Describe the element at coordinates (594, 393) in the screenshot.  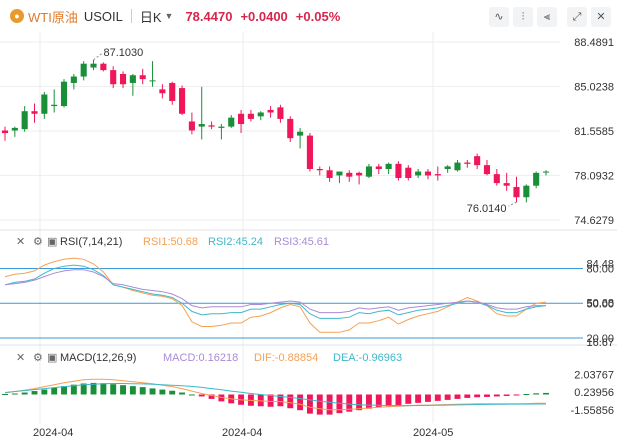
I see `macd-tick-label: 0.23956` at that location.